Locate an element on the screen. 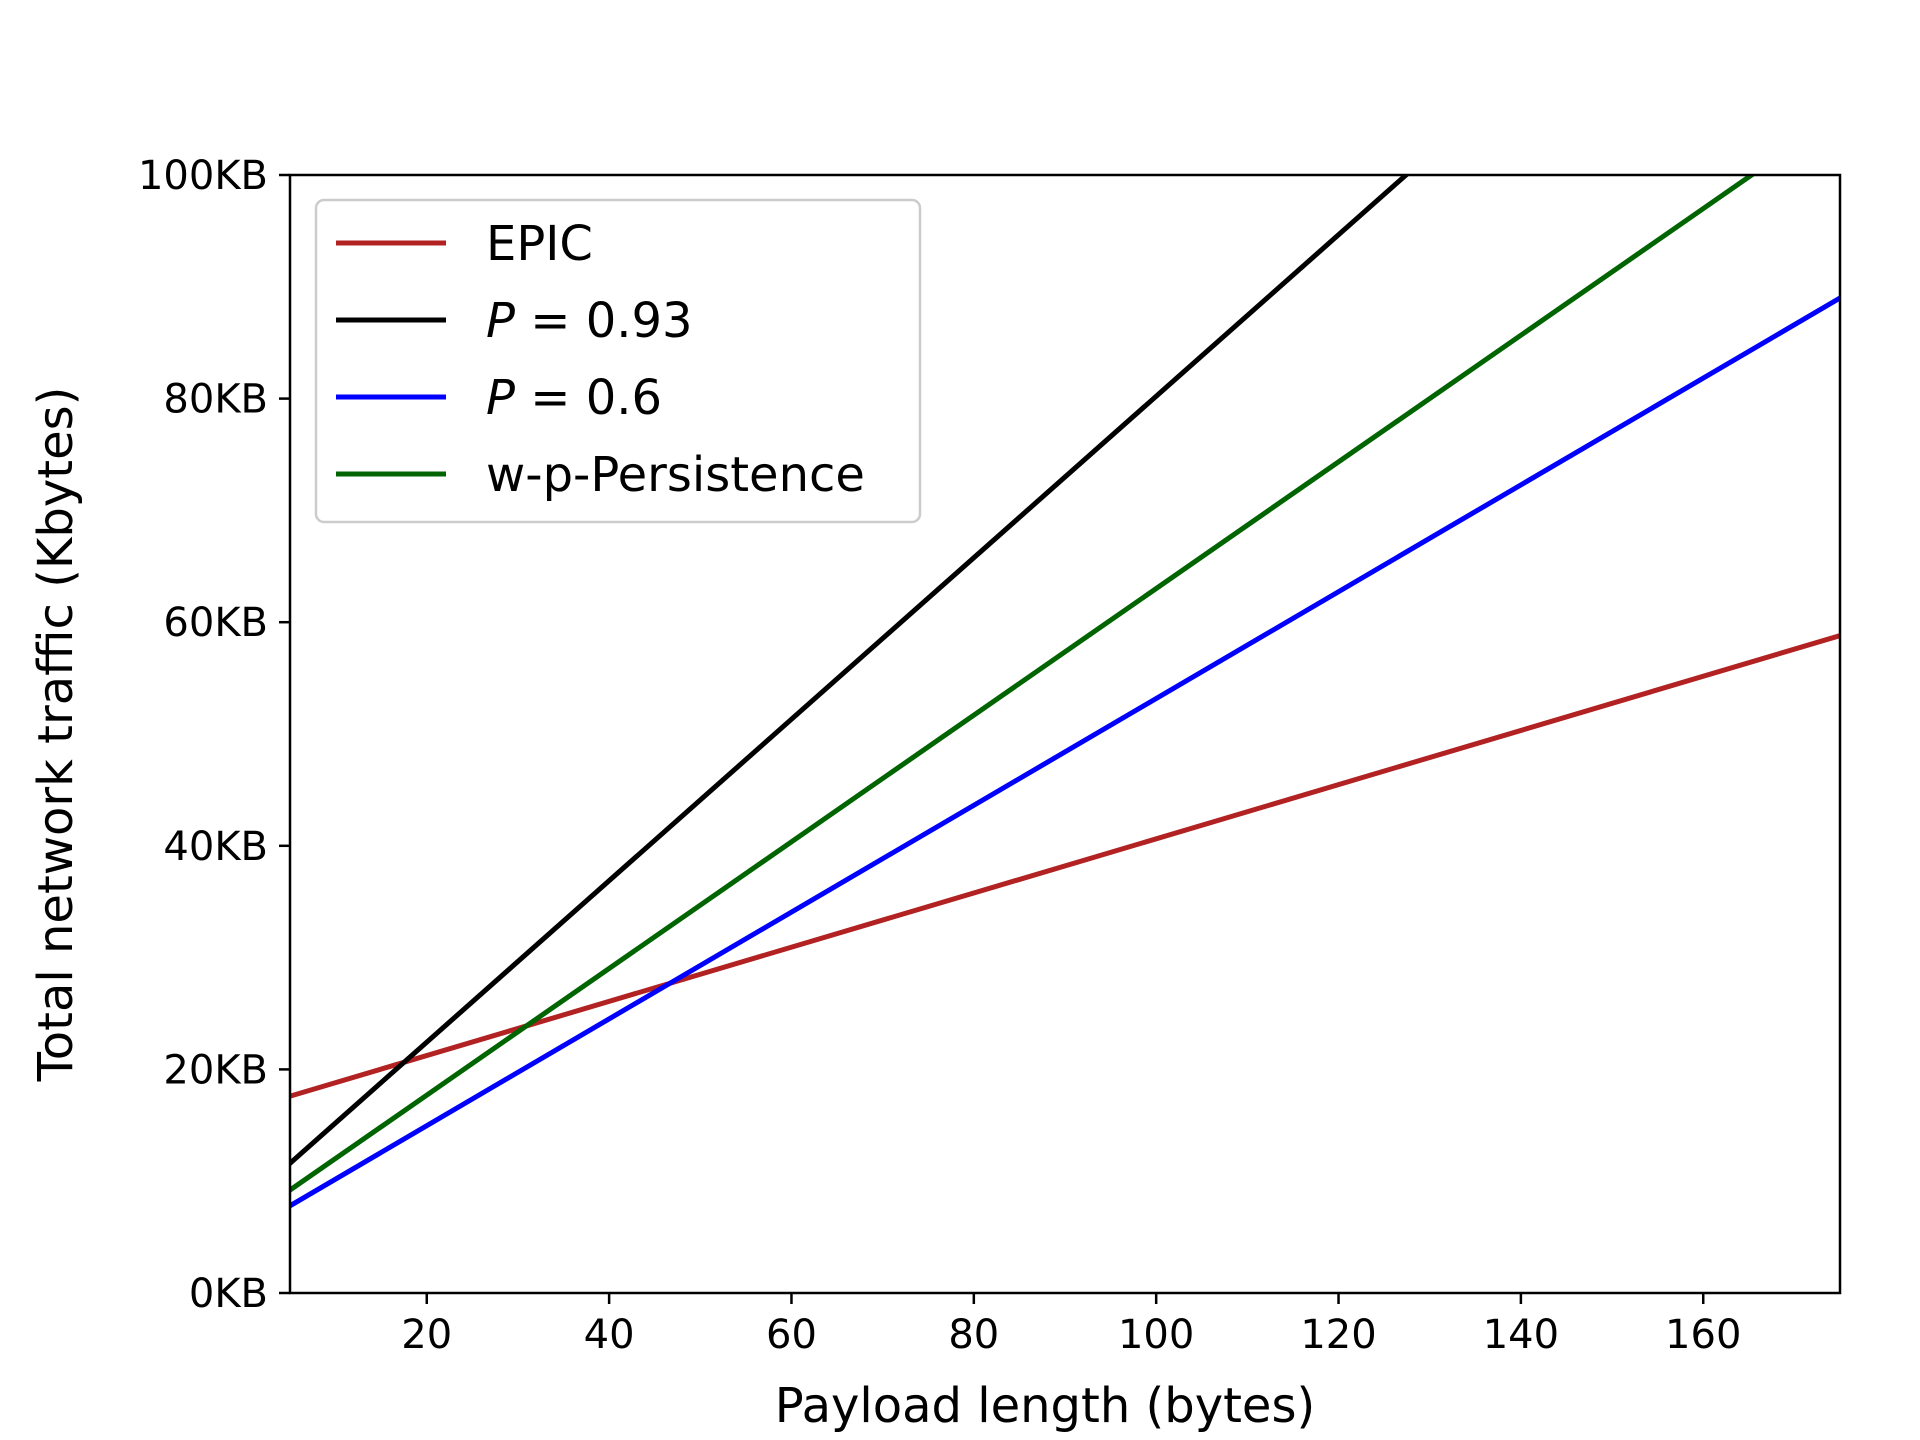  x-tick-label: 80 is located at coordinates (973, 1335).